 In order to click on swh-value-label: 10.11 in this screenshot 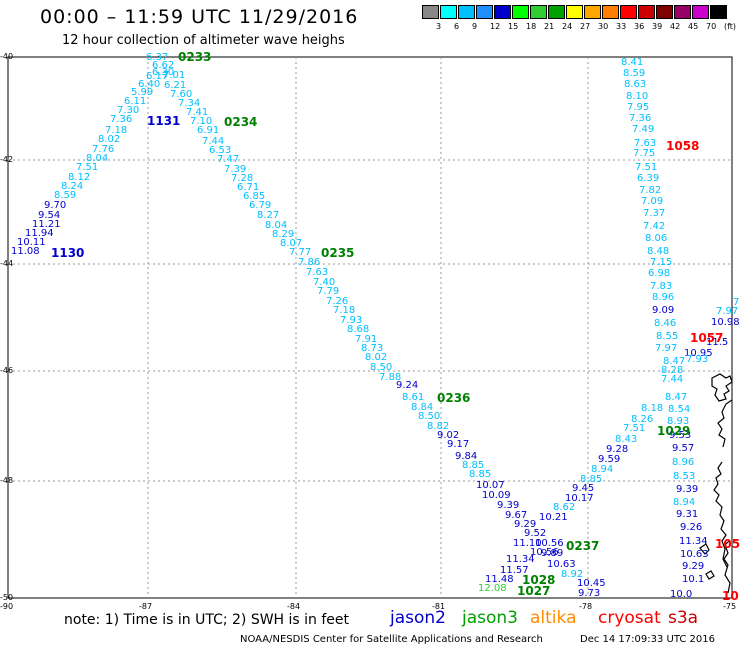, I will do `click(31, 242)`.